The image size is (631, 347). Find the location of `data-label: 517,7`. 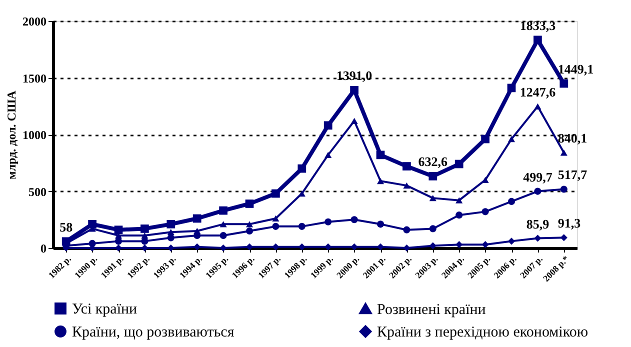

data-label: 517,7 is located at coordinates (573, 174).